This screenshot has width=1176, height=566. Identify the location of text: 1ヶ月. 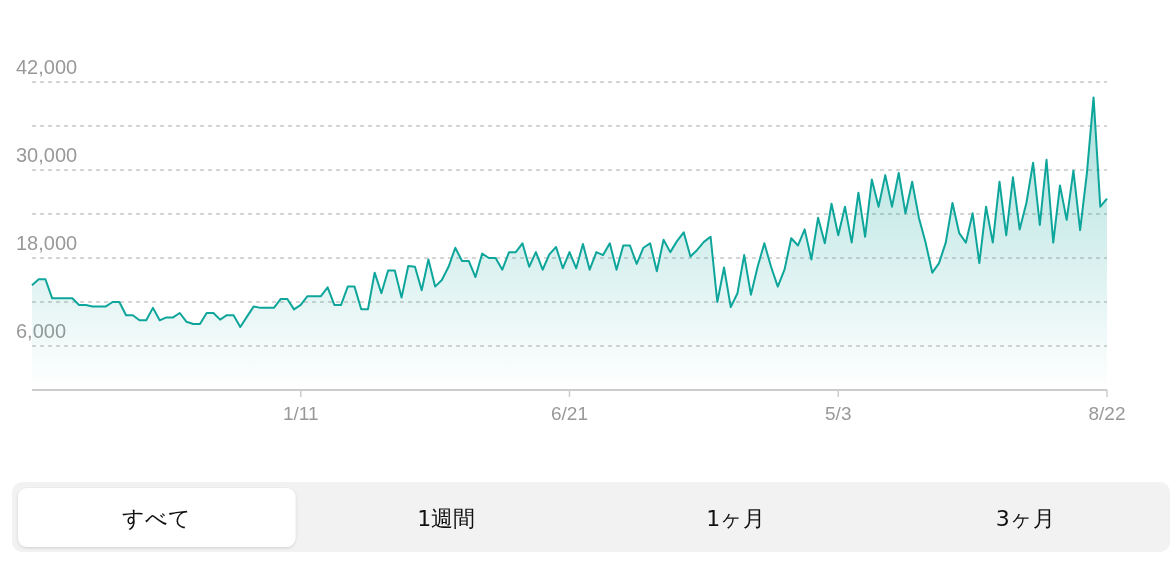
(736, 518).